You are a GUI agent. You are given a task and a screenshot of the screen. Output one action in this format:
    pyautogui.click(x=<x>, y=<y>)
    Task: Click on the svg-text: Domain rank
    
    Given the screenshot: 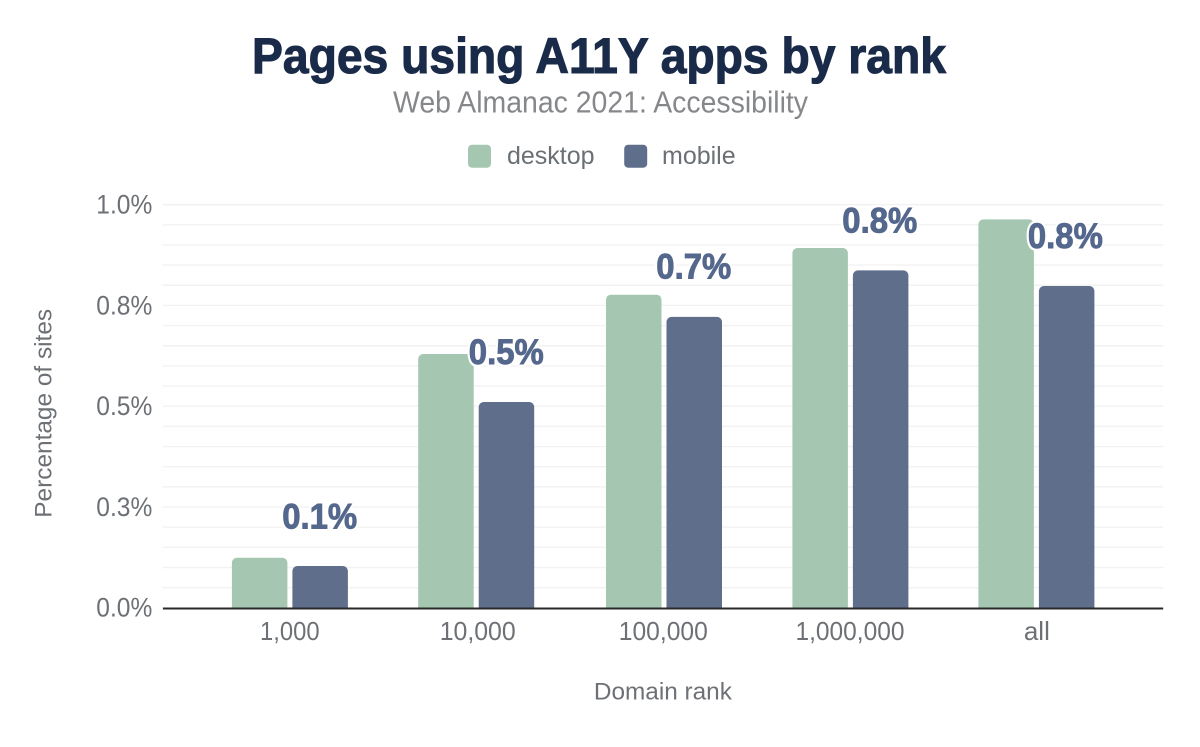 What is the action you would take?
    pyautogui.click(x=663, y=692)
    